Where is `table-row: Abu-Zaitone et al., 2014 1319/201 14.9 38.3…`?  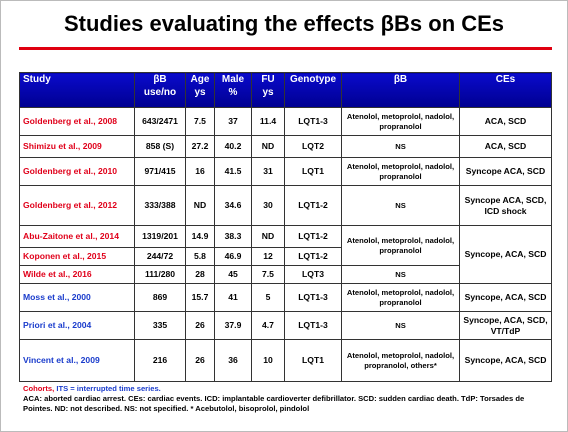
table-row: Abu-Zaitone et al., 2014 1319/201 14.9 38.3… is located at coordinates (285, 254).